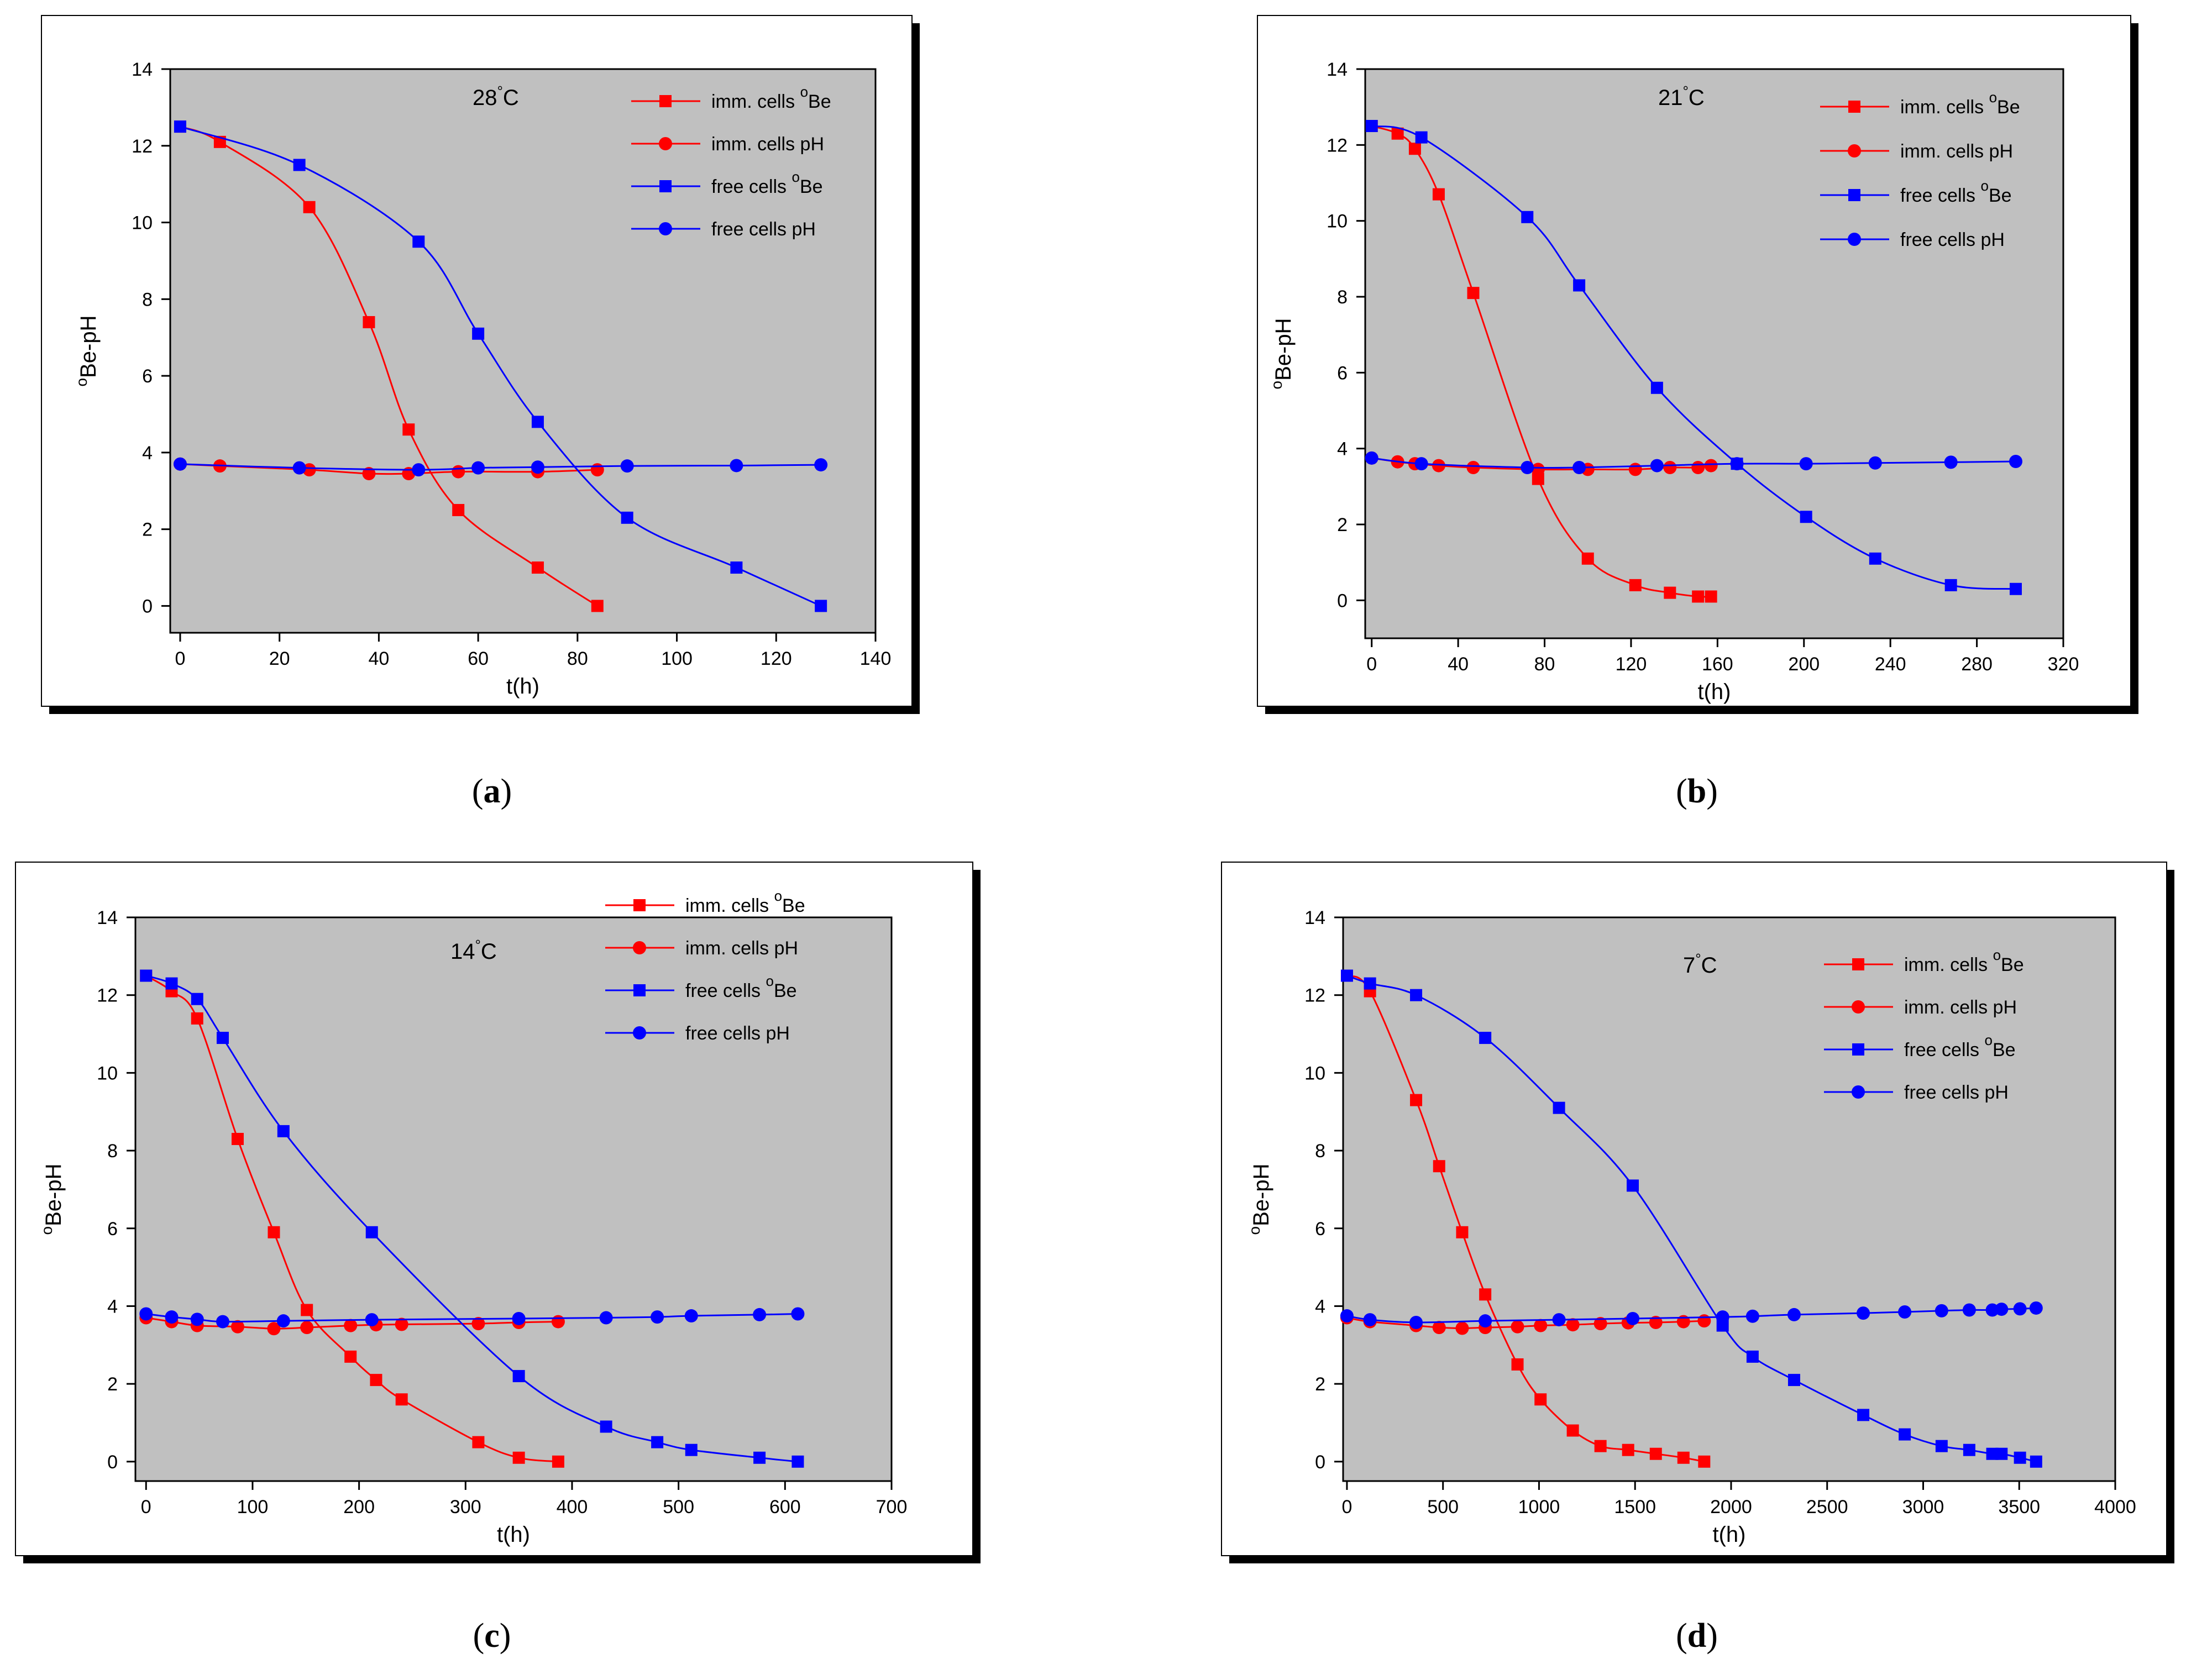  I want to click on legend-item: free cells pH, so click(724, 230).